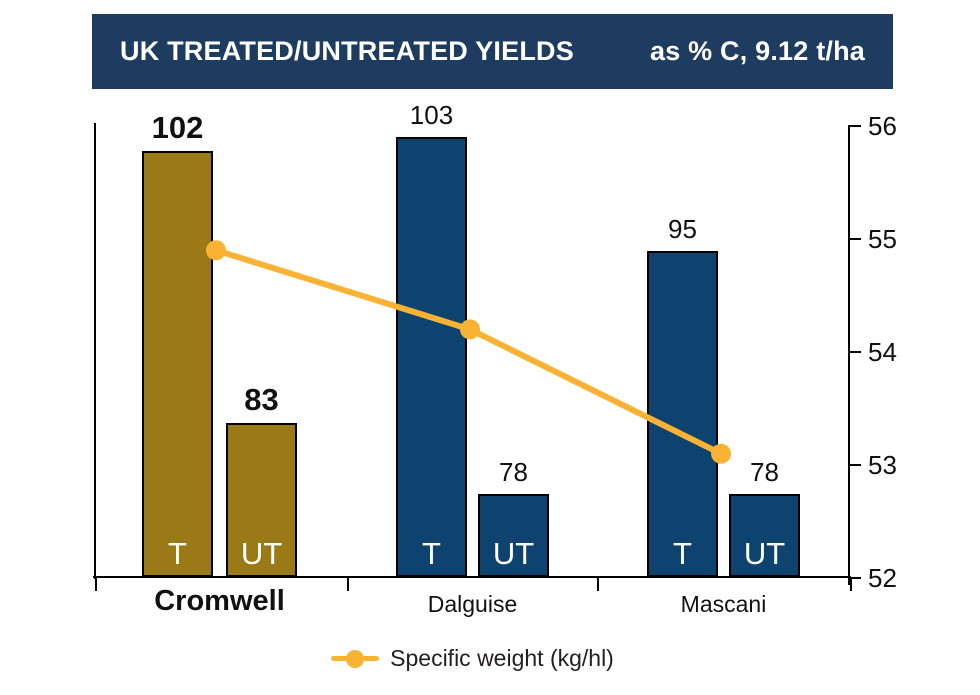 Image resolution: width=980 pixels, height=695 pixels. I want to click on right-axis-tick-label: 53, so click(882, 465).